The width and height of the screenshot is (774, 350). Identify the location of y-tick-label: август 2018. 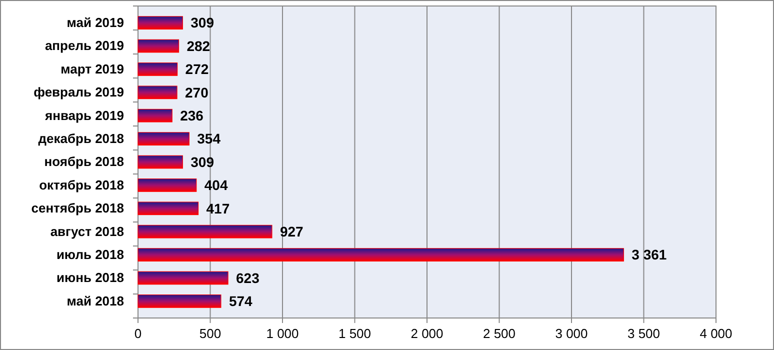
(87, 231).